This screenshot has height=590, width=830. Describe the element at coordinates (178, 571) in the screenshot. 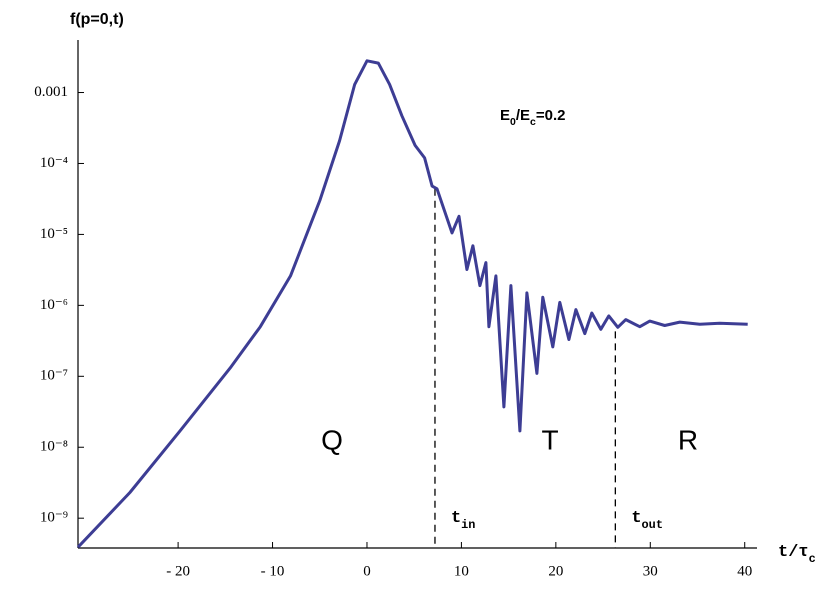

I see `x-tick-label: - 20` at that location.